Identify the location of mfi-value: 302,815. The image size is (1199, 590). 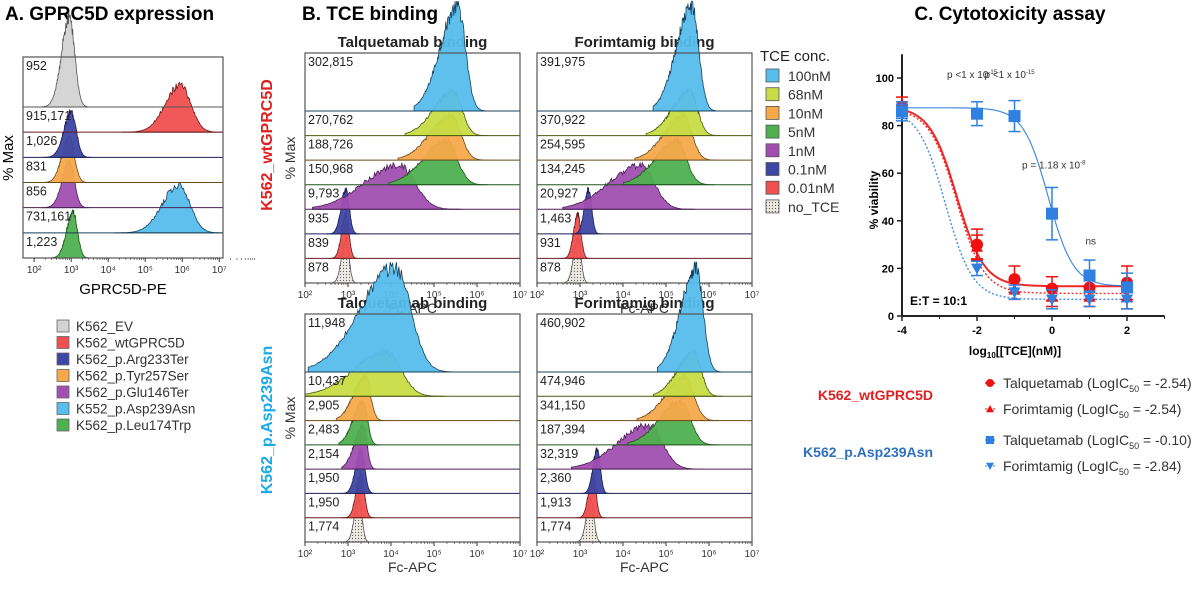
(330, 62).